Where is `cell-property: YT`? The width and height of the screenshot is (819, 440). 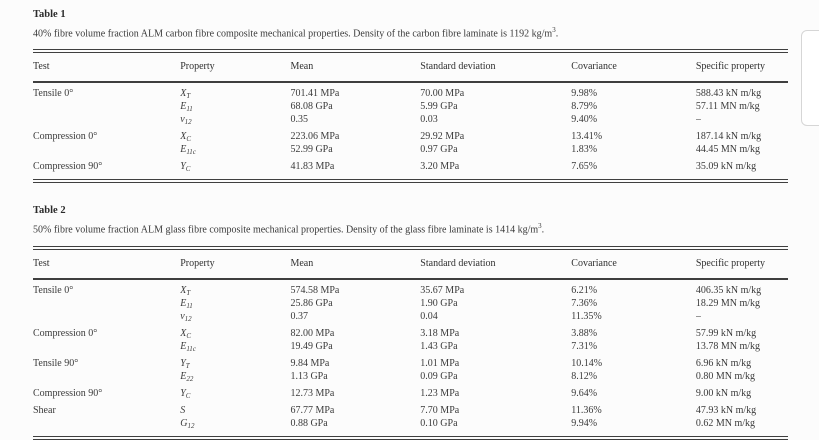 cell-property: YT is located at coordinates (235, 361).